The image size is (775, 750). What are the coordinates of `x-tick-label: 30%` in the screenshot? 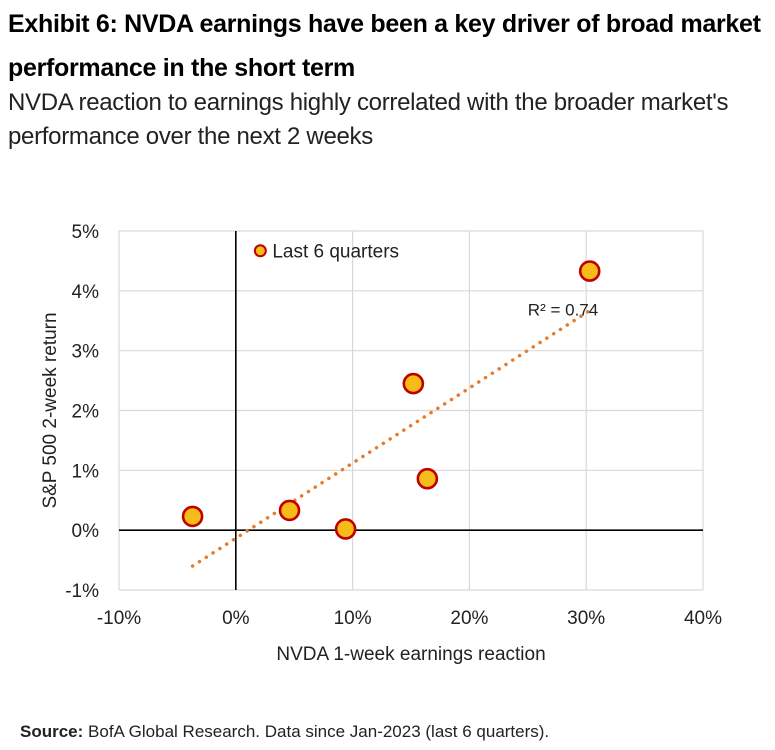 It's located at (586, 618).